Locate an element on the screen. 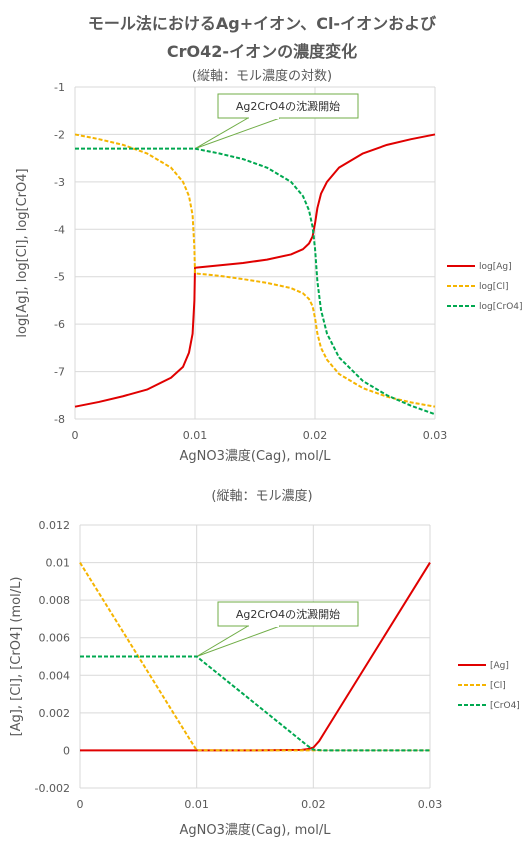 The height and width of the screenshot is (846, 524). y-tick-label: -4 is located at coordinates (59, 229).